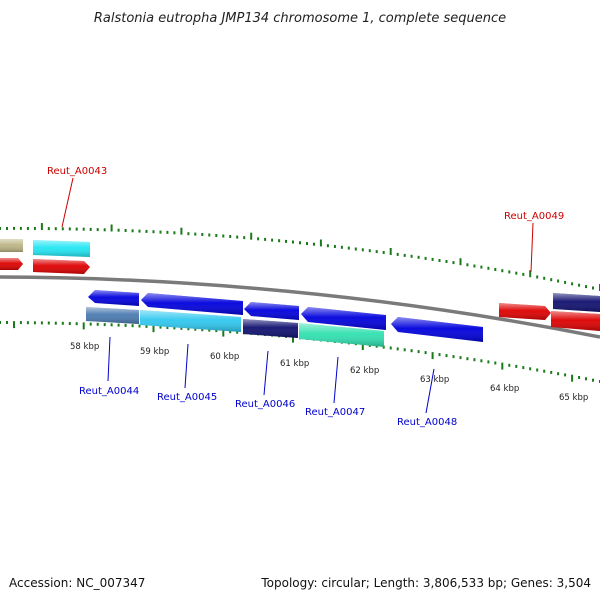 The width and height of the screenshot is (600, 600). Describe the element at coordinates (434, 380) in the screenshot. I see `kbp-label: 63 kbp` at that location.